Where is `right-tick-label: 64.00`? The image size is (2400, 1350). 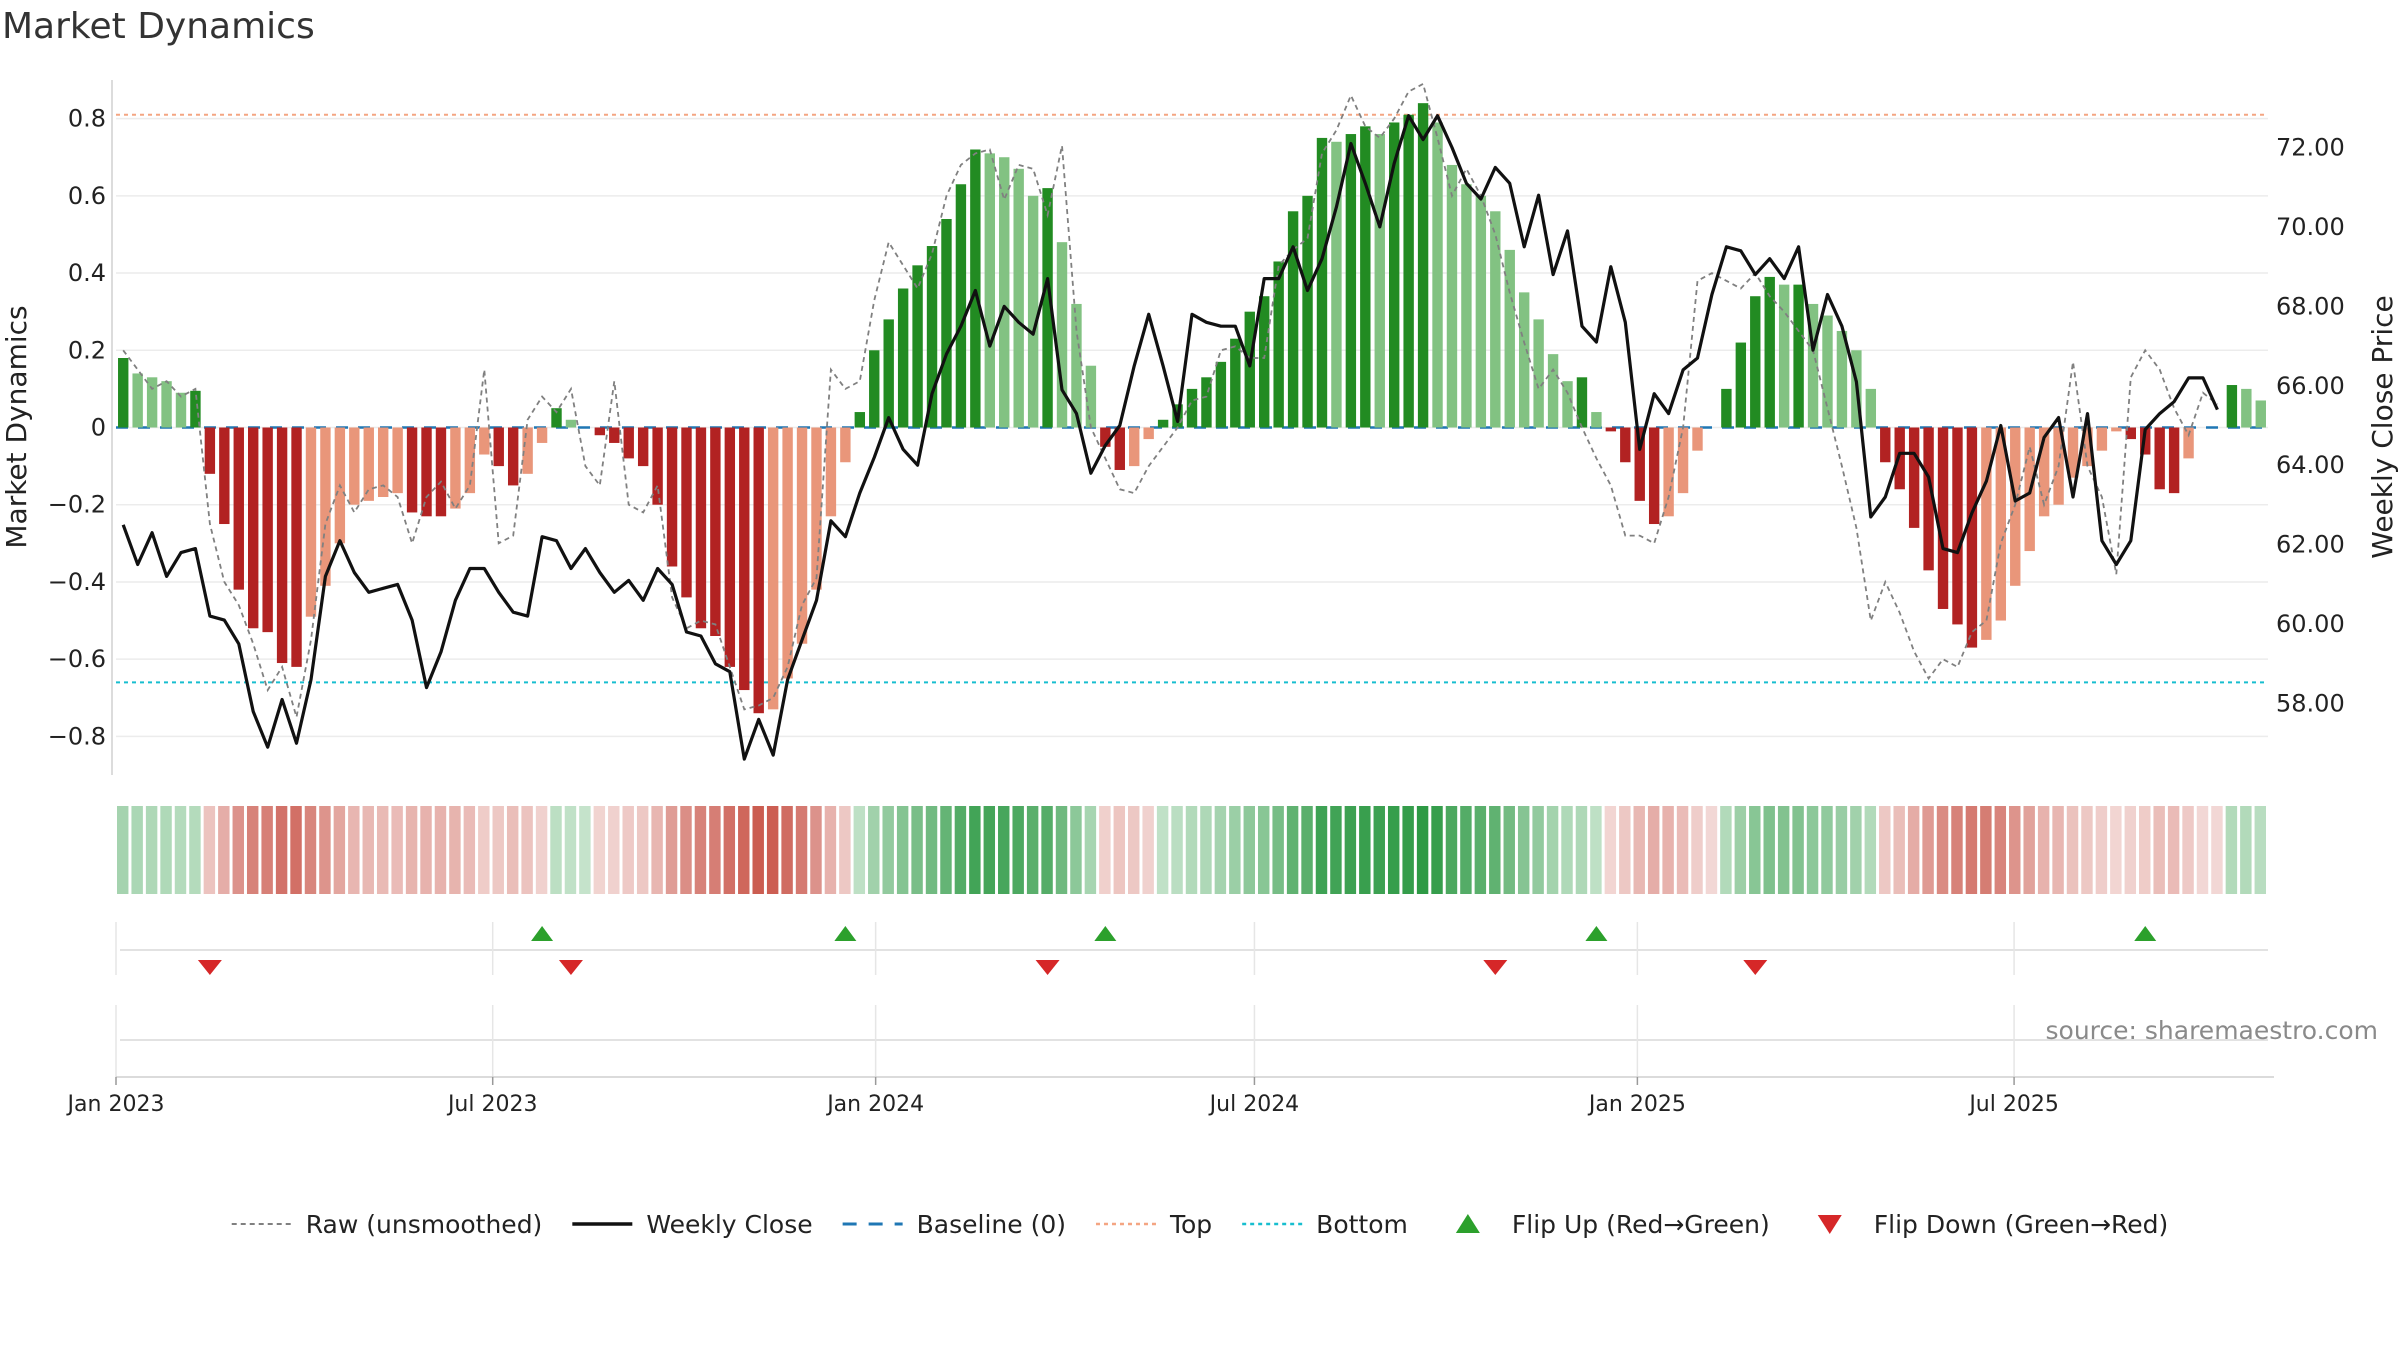 right-tick-label: 64.00 is located at coordinates (2310, 465).